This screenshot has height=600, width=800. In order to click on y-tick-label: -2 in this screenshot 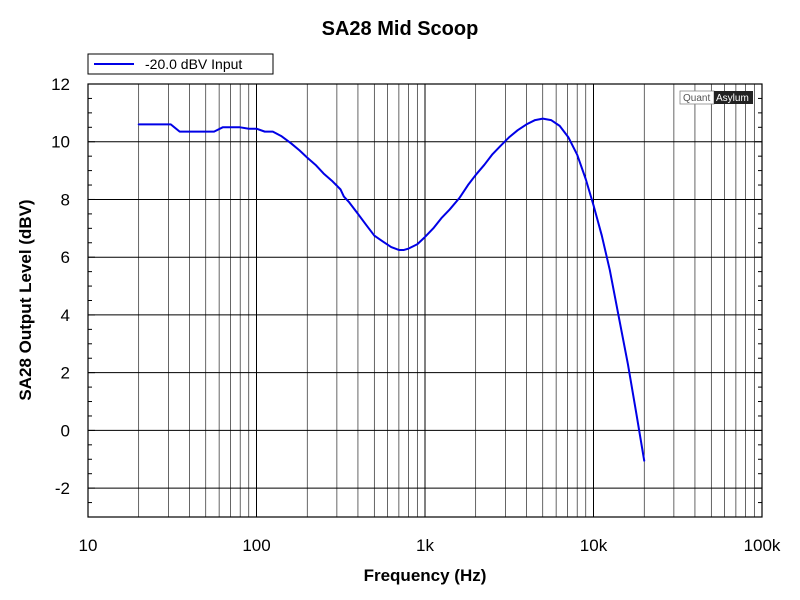, I will do `click(62, 488)`.